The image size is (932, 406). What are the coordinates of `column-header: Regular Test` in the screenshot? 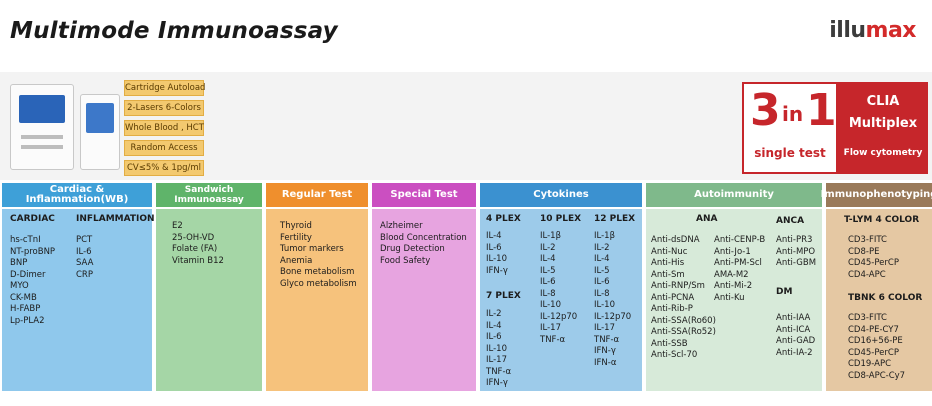 It's located at (317, 195).